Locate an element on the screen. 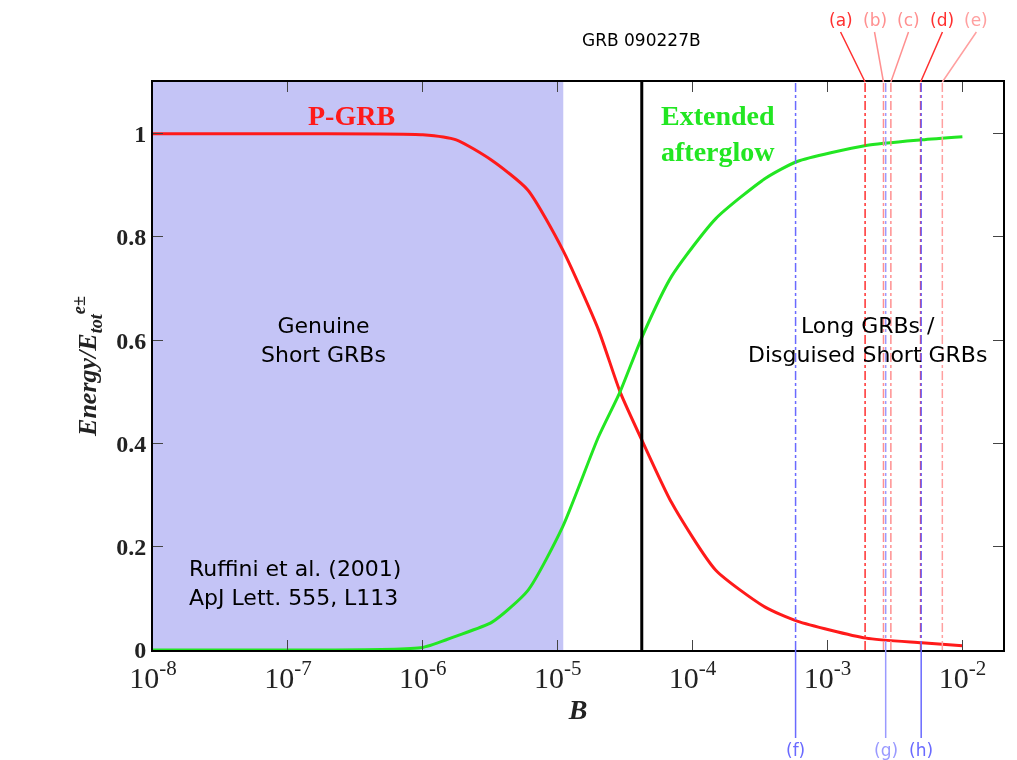 This screenshot has height=760, width=1017. ref-line-label: (c) is located at coordinates (908, 20).